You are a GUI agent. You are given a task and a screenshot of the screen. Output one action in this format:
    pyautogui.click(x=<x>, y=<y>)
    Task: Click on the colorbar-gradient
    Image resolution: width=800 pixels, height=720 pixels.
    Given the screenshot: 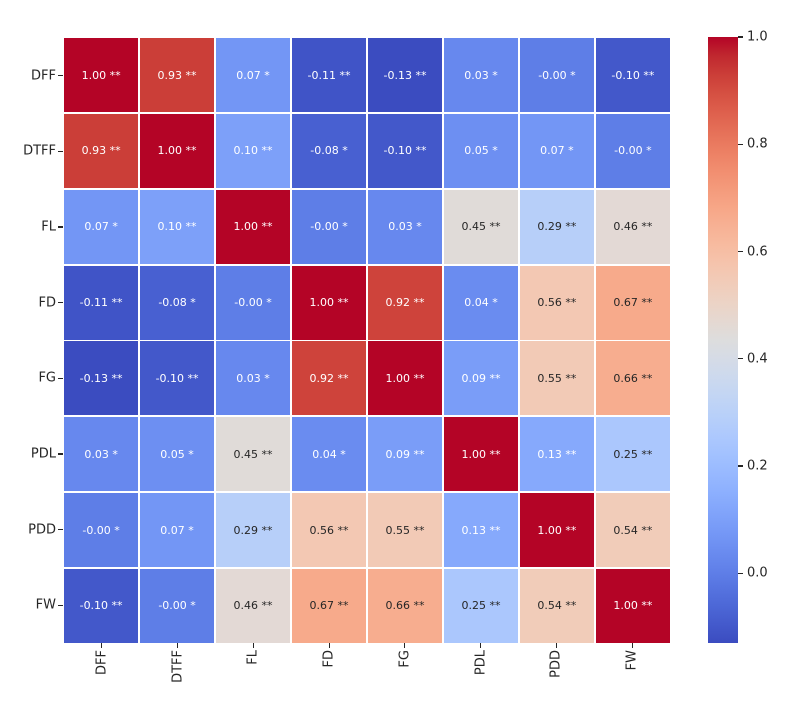 What is the action you would take?
    pyautogui.click(x=723, y=340)
    